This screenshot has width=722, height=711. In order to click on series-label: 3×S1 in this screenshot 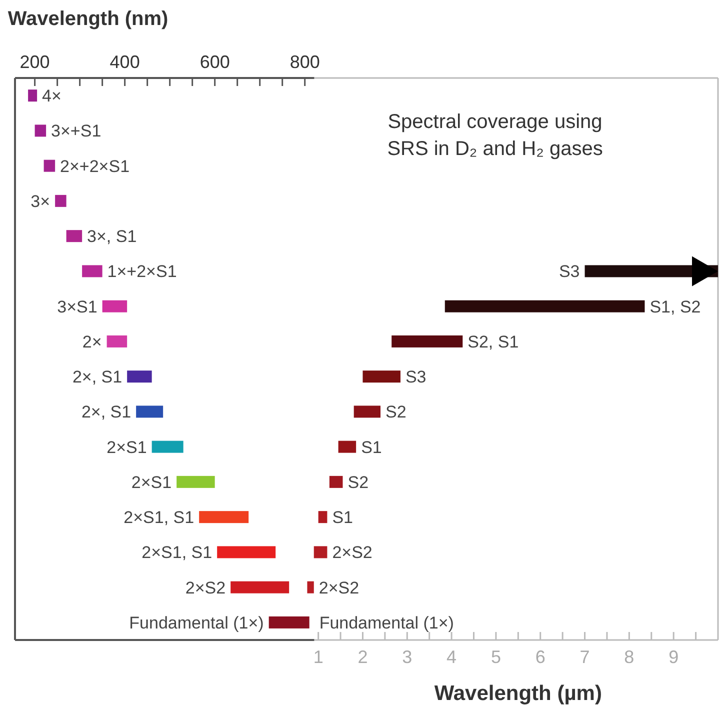, I will do `click(77, 306)`.